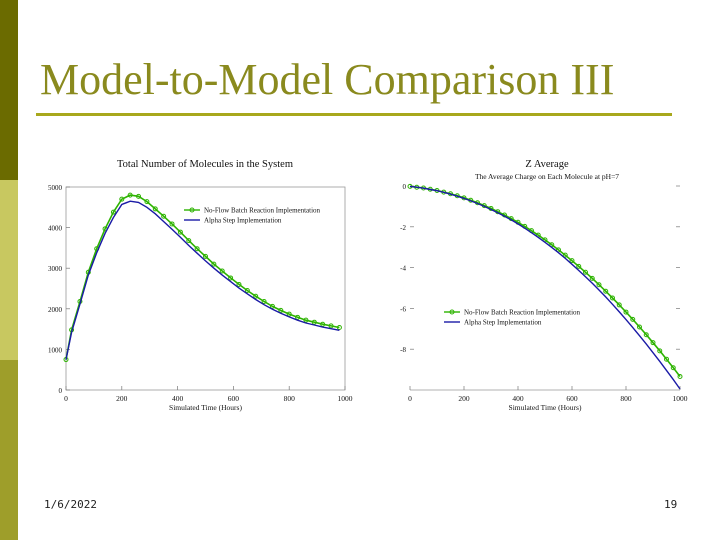  I want to click on y-tick-label: -6, so click(403, 309).